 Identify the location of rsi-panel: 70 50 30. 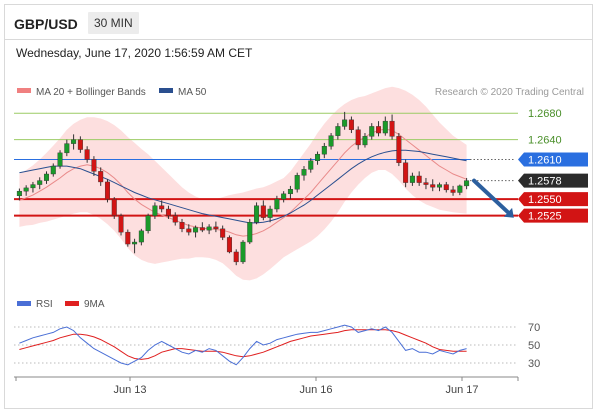
(277, 346).